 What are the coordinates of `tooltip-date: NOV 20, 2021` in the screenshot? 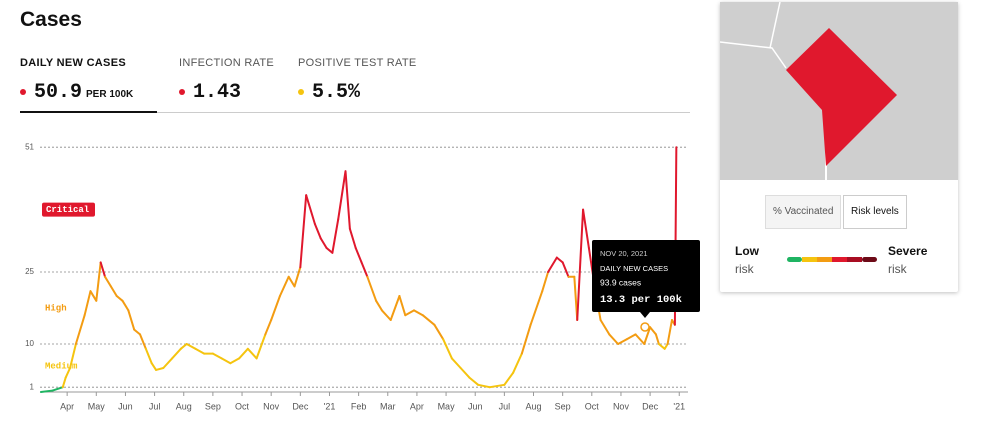 It's located at (624, 253).